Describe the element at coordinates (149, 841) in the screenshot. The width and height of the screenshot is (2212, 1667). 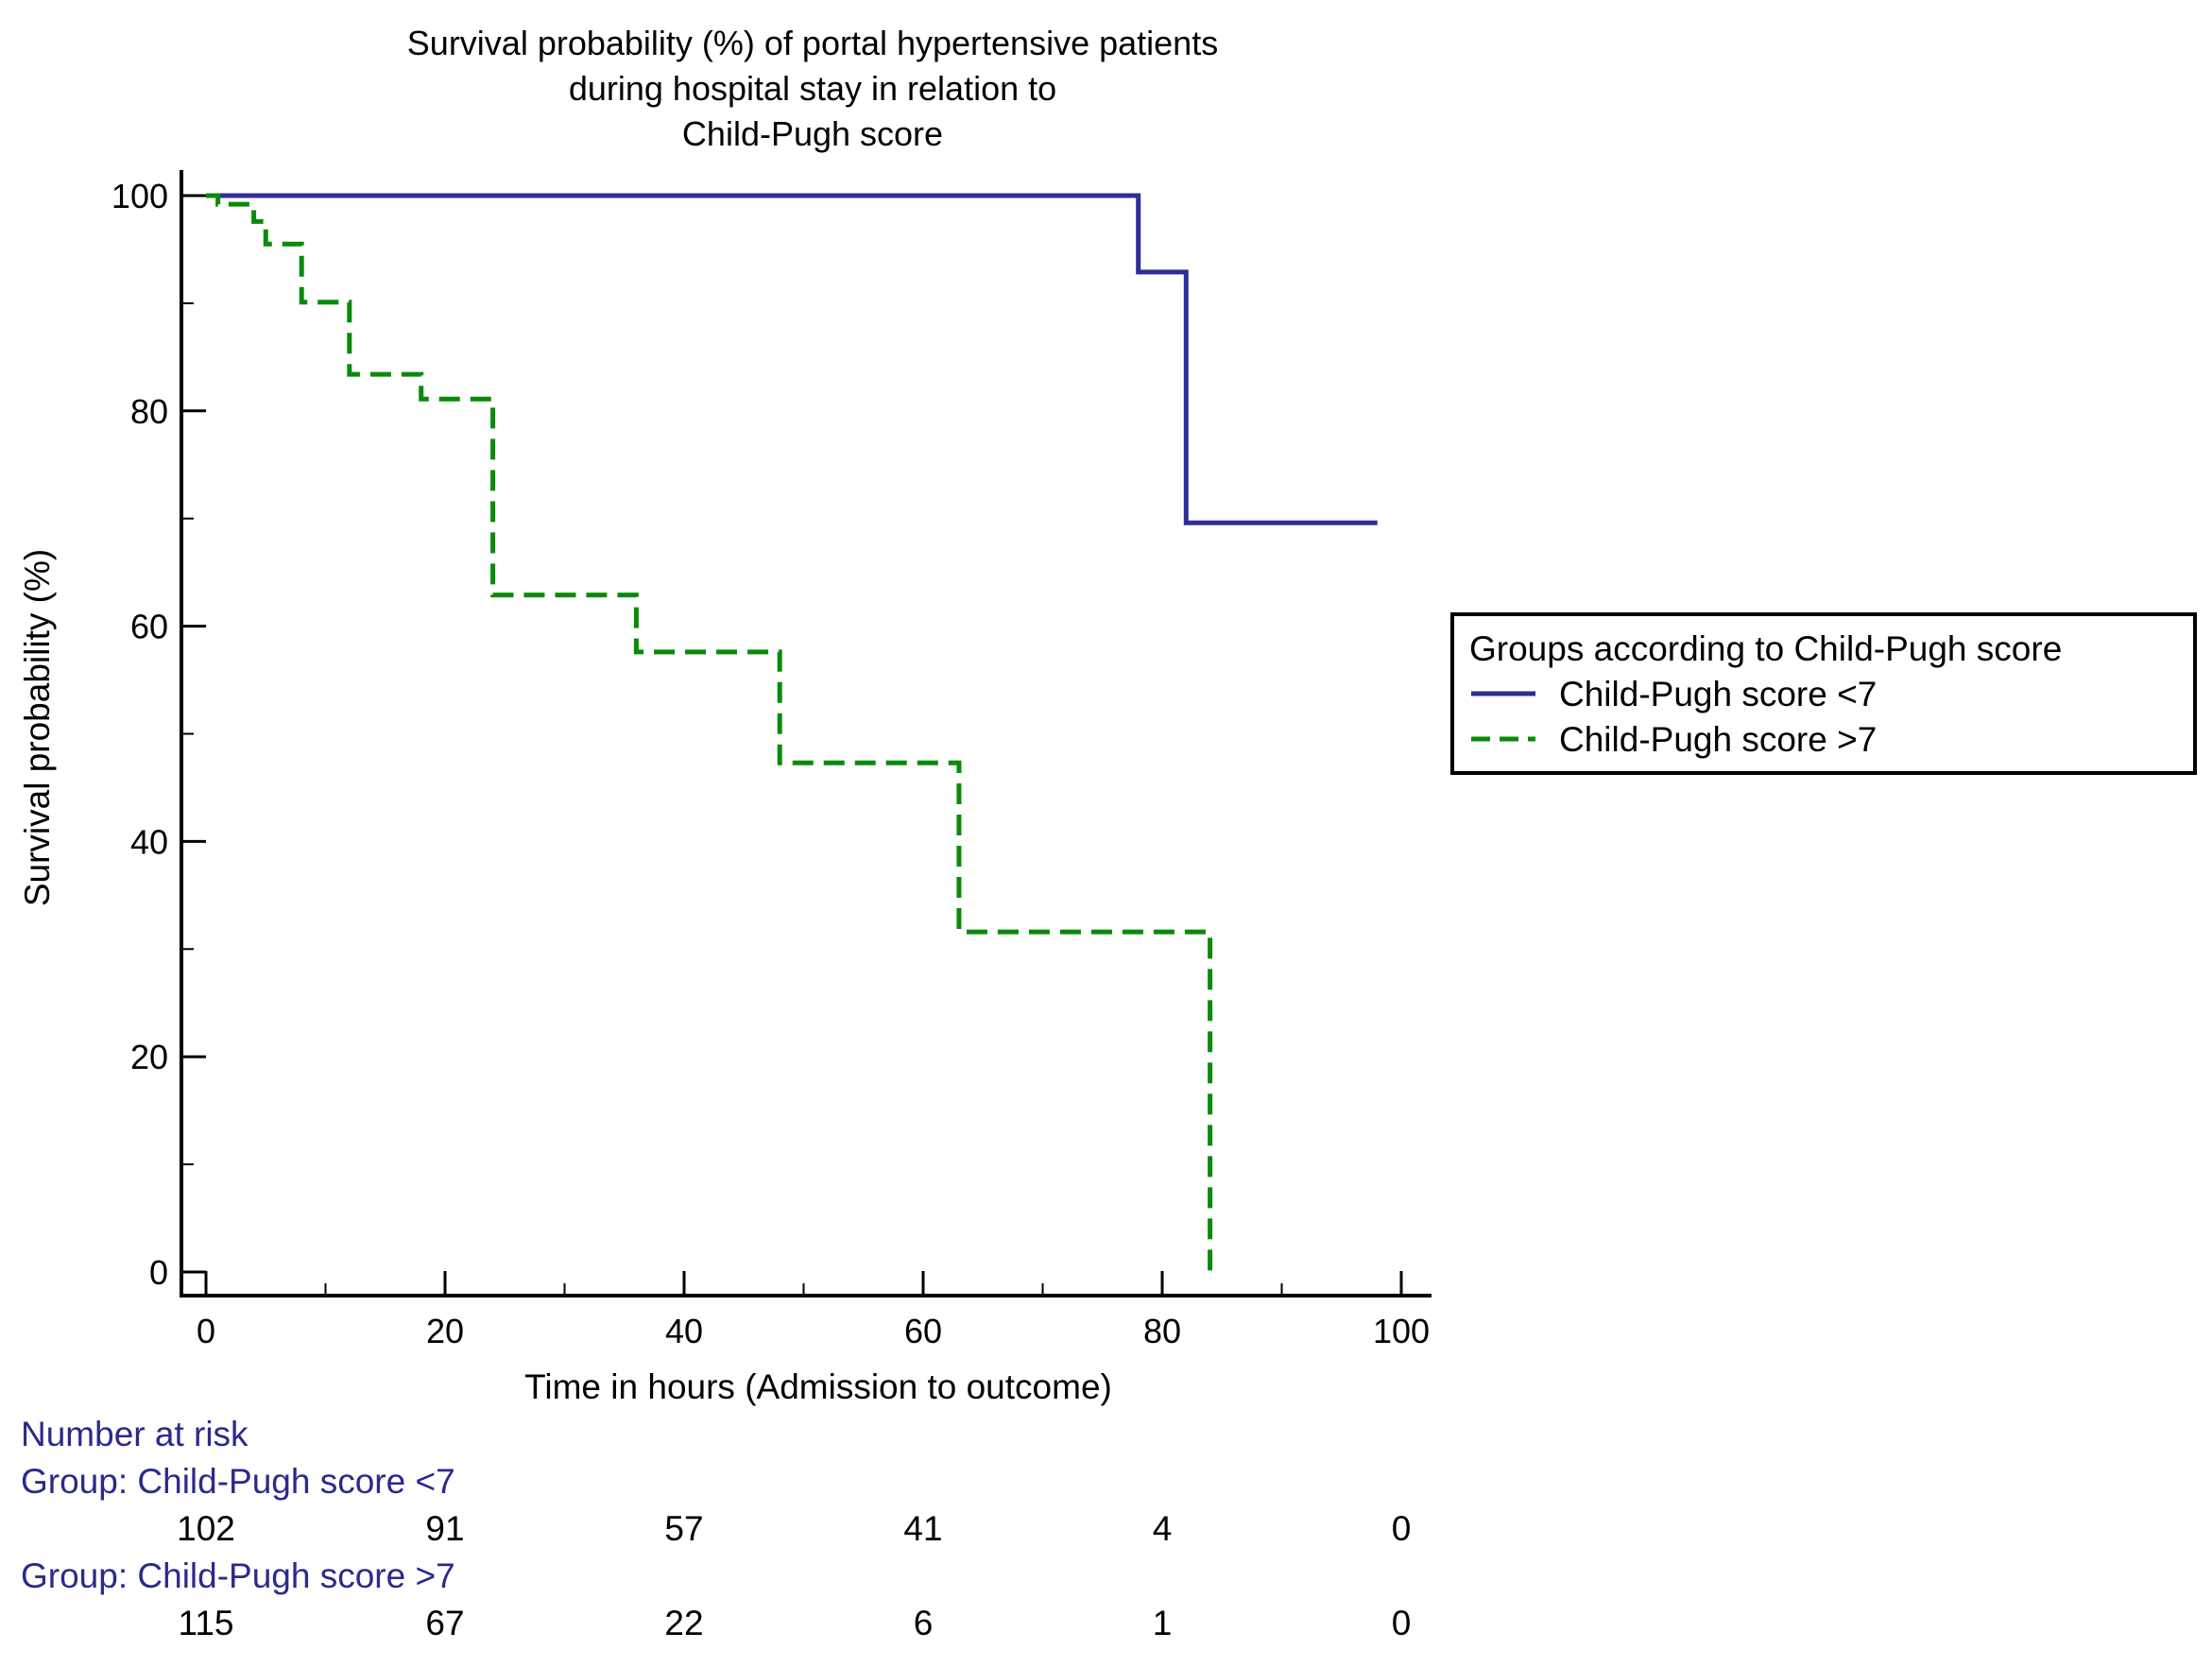
I see `y-tick-label-40: 40` at that location.